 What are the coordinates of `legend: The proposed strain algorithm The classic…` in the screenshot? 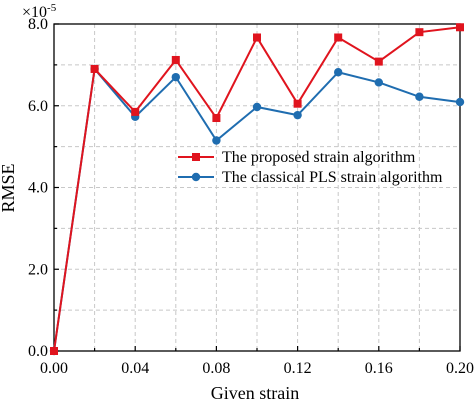 It's located at (310, 167).